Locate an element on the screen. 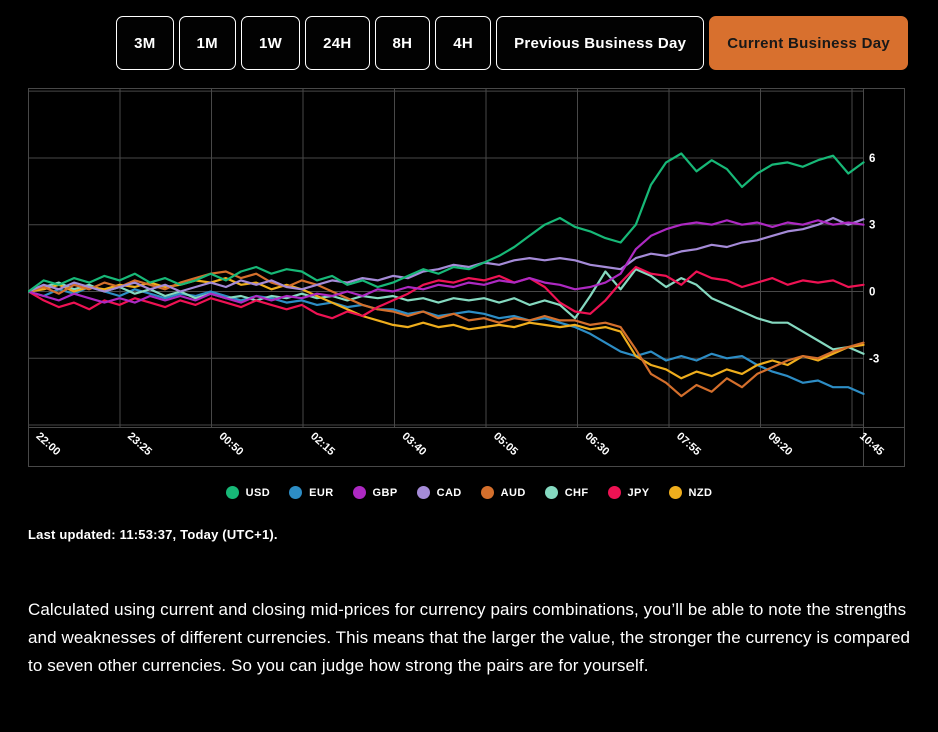  nzd-legend-dot-icon is located at coordinates (675, 492).